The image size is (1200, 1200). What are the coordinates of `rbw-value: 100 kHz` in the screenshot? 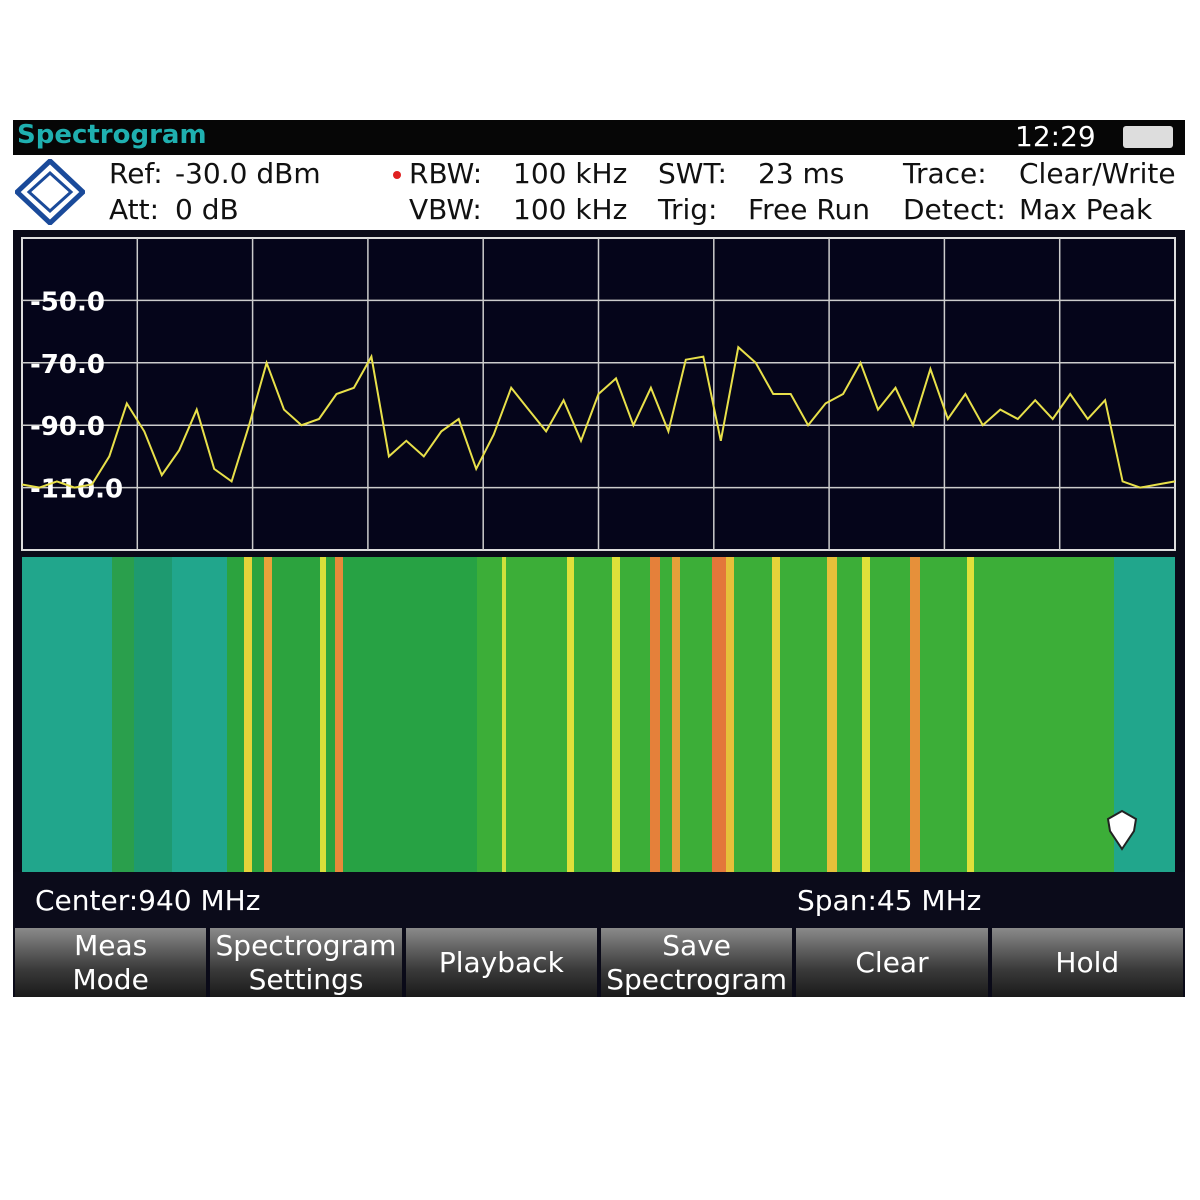 It's located at (570, 173).